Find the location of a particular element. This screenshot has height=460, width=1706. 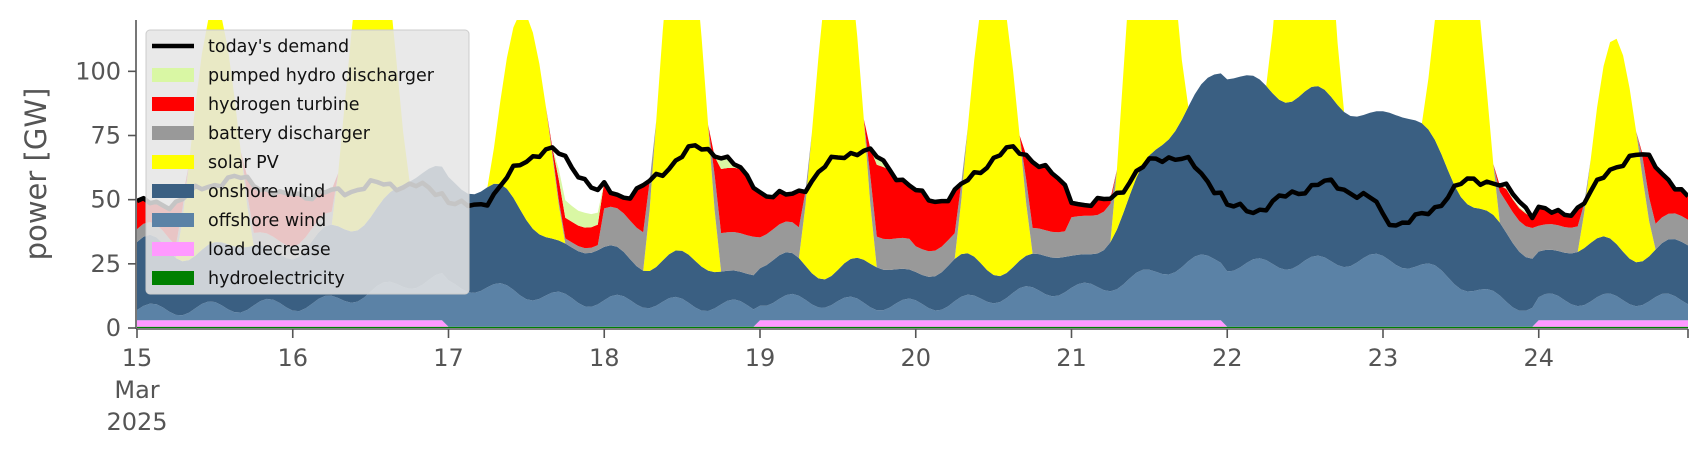

x-tick-label: 17 is located at coordinates (448, 358).